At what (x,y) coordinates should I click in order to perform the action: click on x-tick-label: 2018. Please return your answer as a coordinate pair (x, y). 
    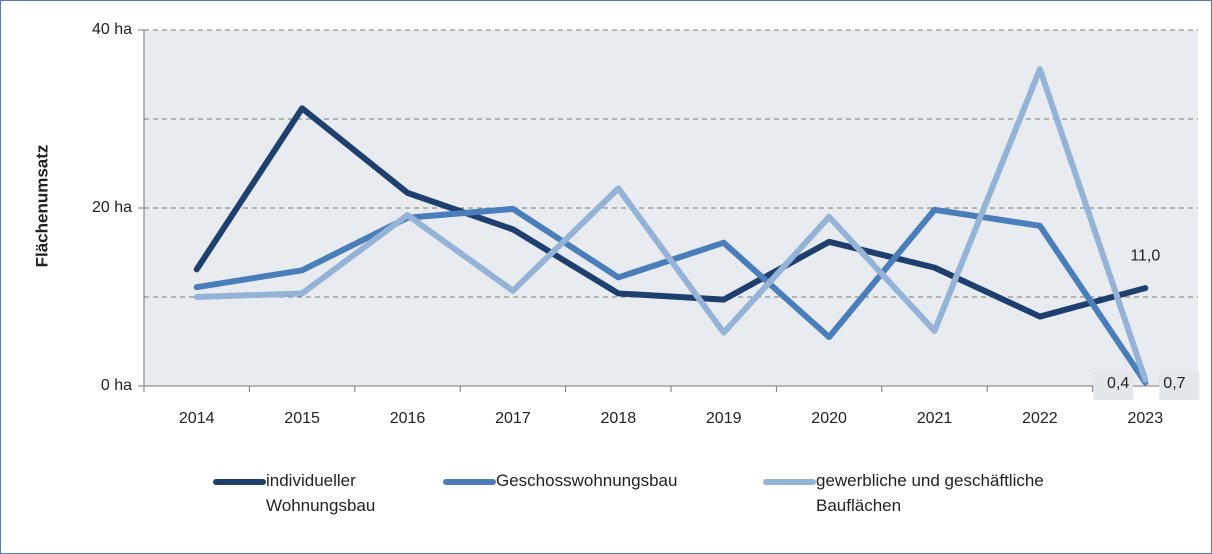
    Looking at the image, I should click on (619, 418).